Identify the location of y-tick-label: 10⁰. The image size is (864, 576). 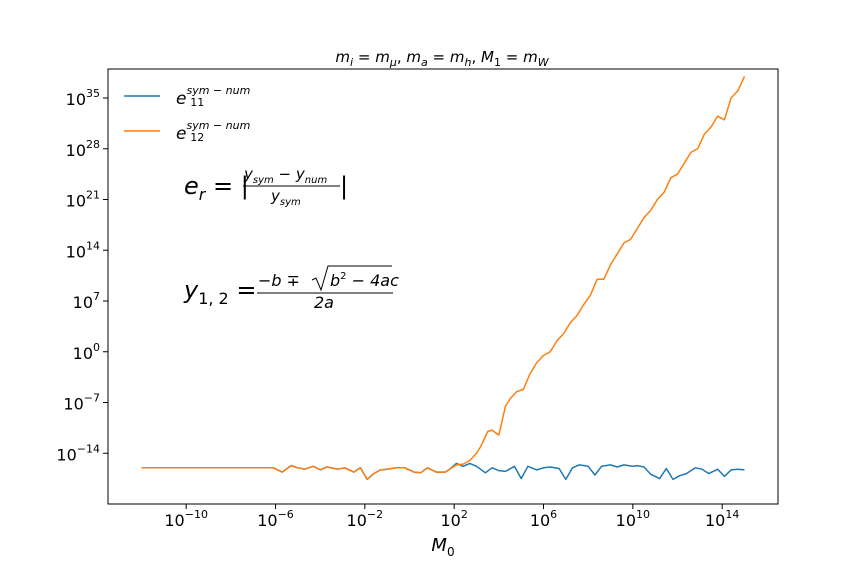
(86, 352).